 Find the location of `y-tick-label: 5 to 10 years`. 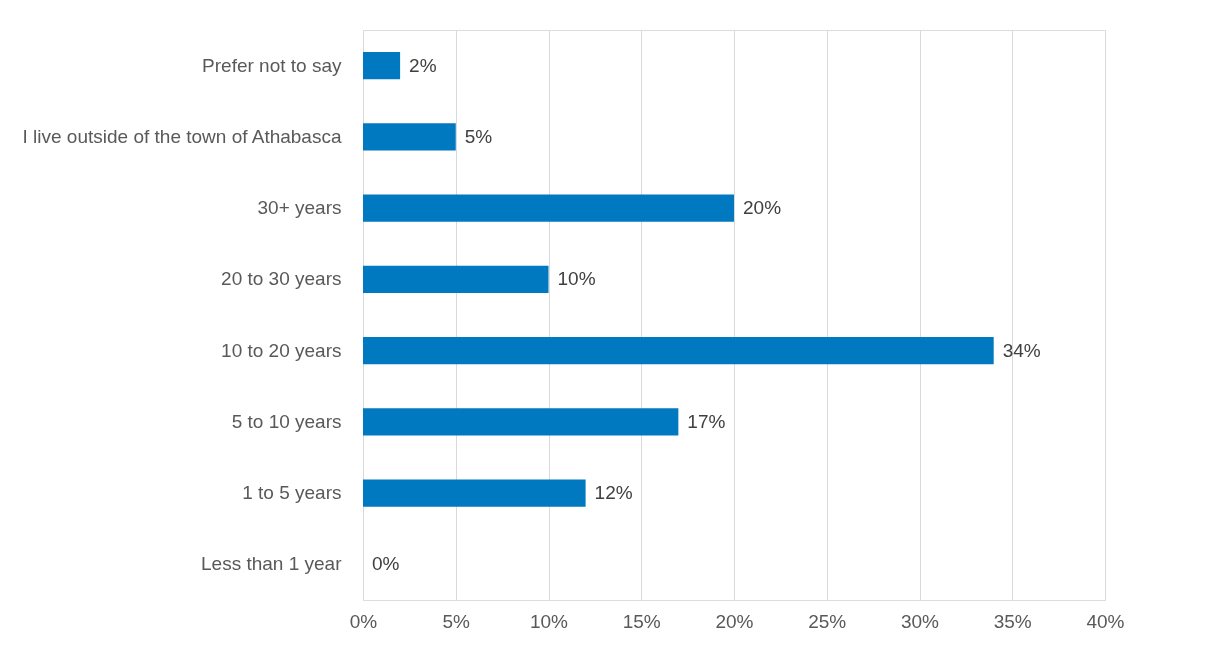

y-tick-label: 5 to 10 years is located at coordinates (286, 421).